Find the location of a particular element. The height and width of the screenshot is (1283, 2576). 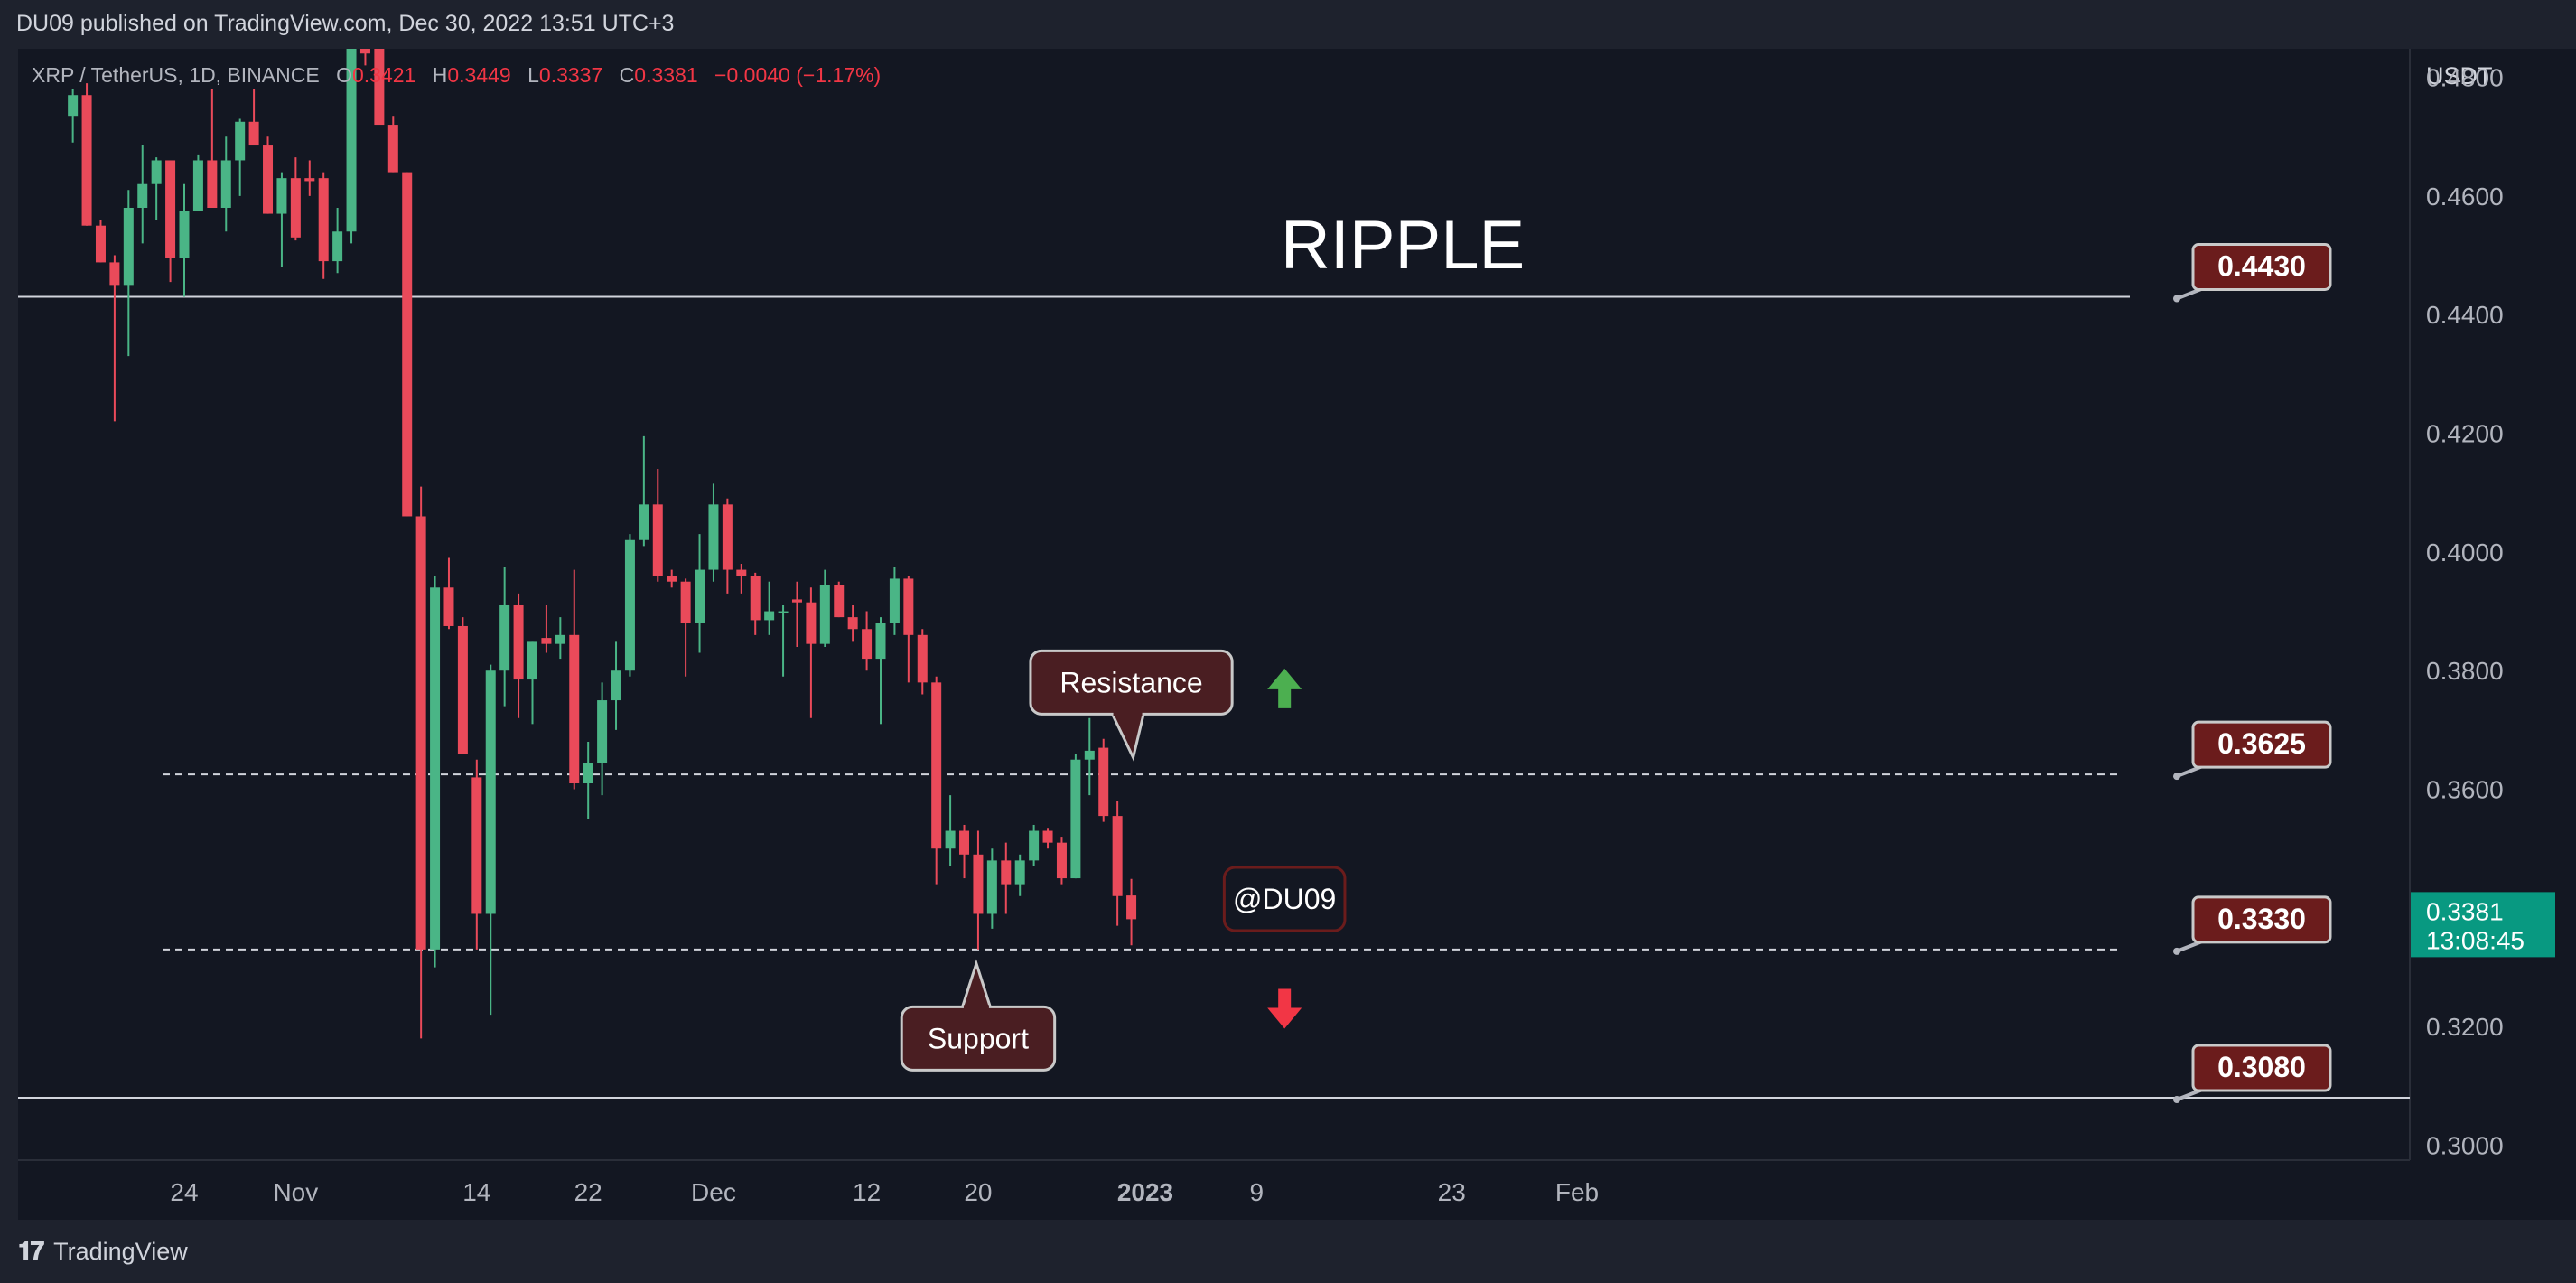

time-axis is located at coordinates (1297, 1190).